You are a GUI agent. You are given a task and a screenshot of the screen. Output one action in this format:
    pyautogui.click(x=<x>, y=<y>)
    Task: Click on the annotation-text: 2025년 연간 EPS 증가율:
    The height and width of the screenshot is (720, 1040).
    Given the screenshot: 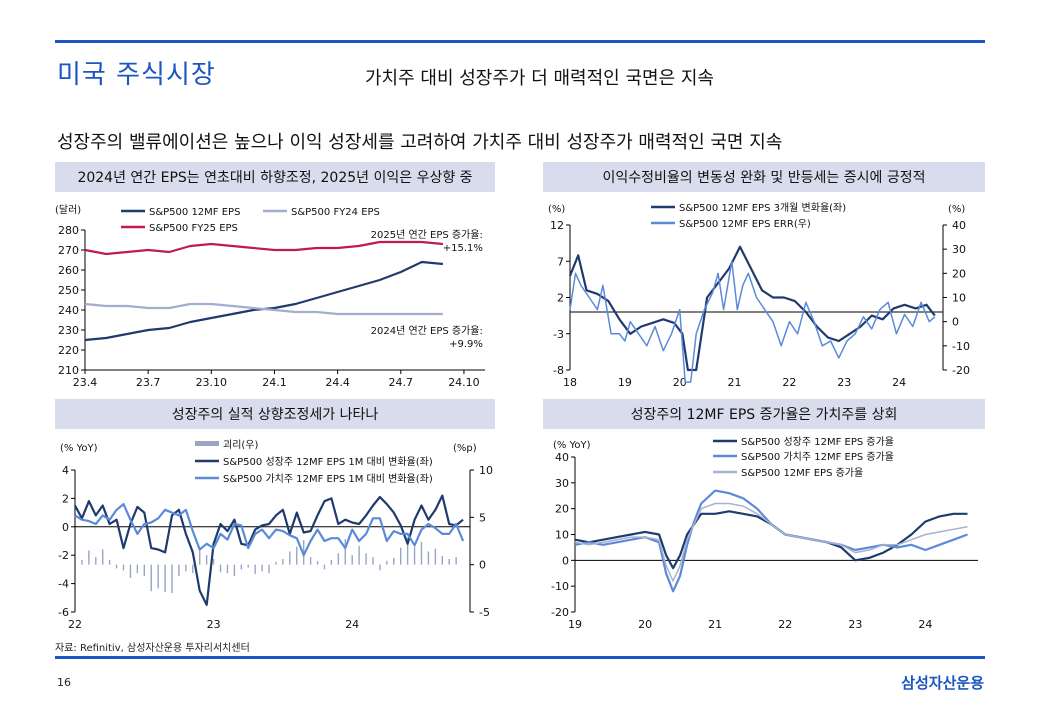 What is the action you would take?
    pyautogui.click(x=427, y=235)
    